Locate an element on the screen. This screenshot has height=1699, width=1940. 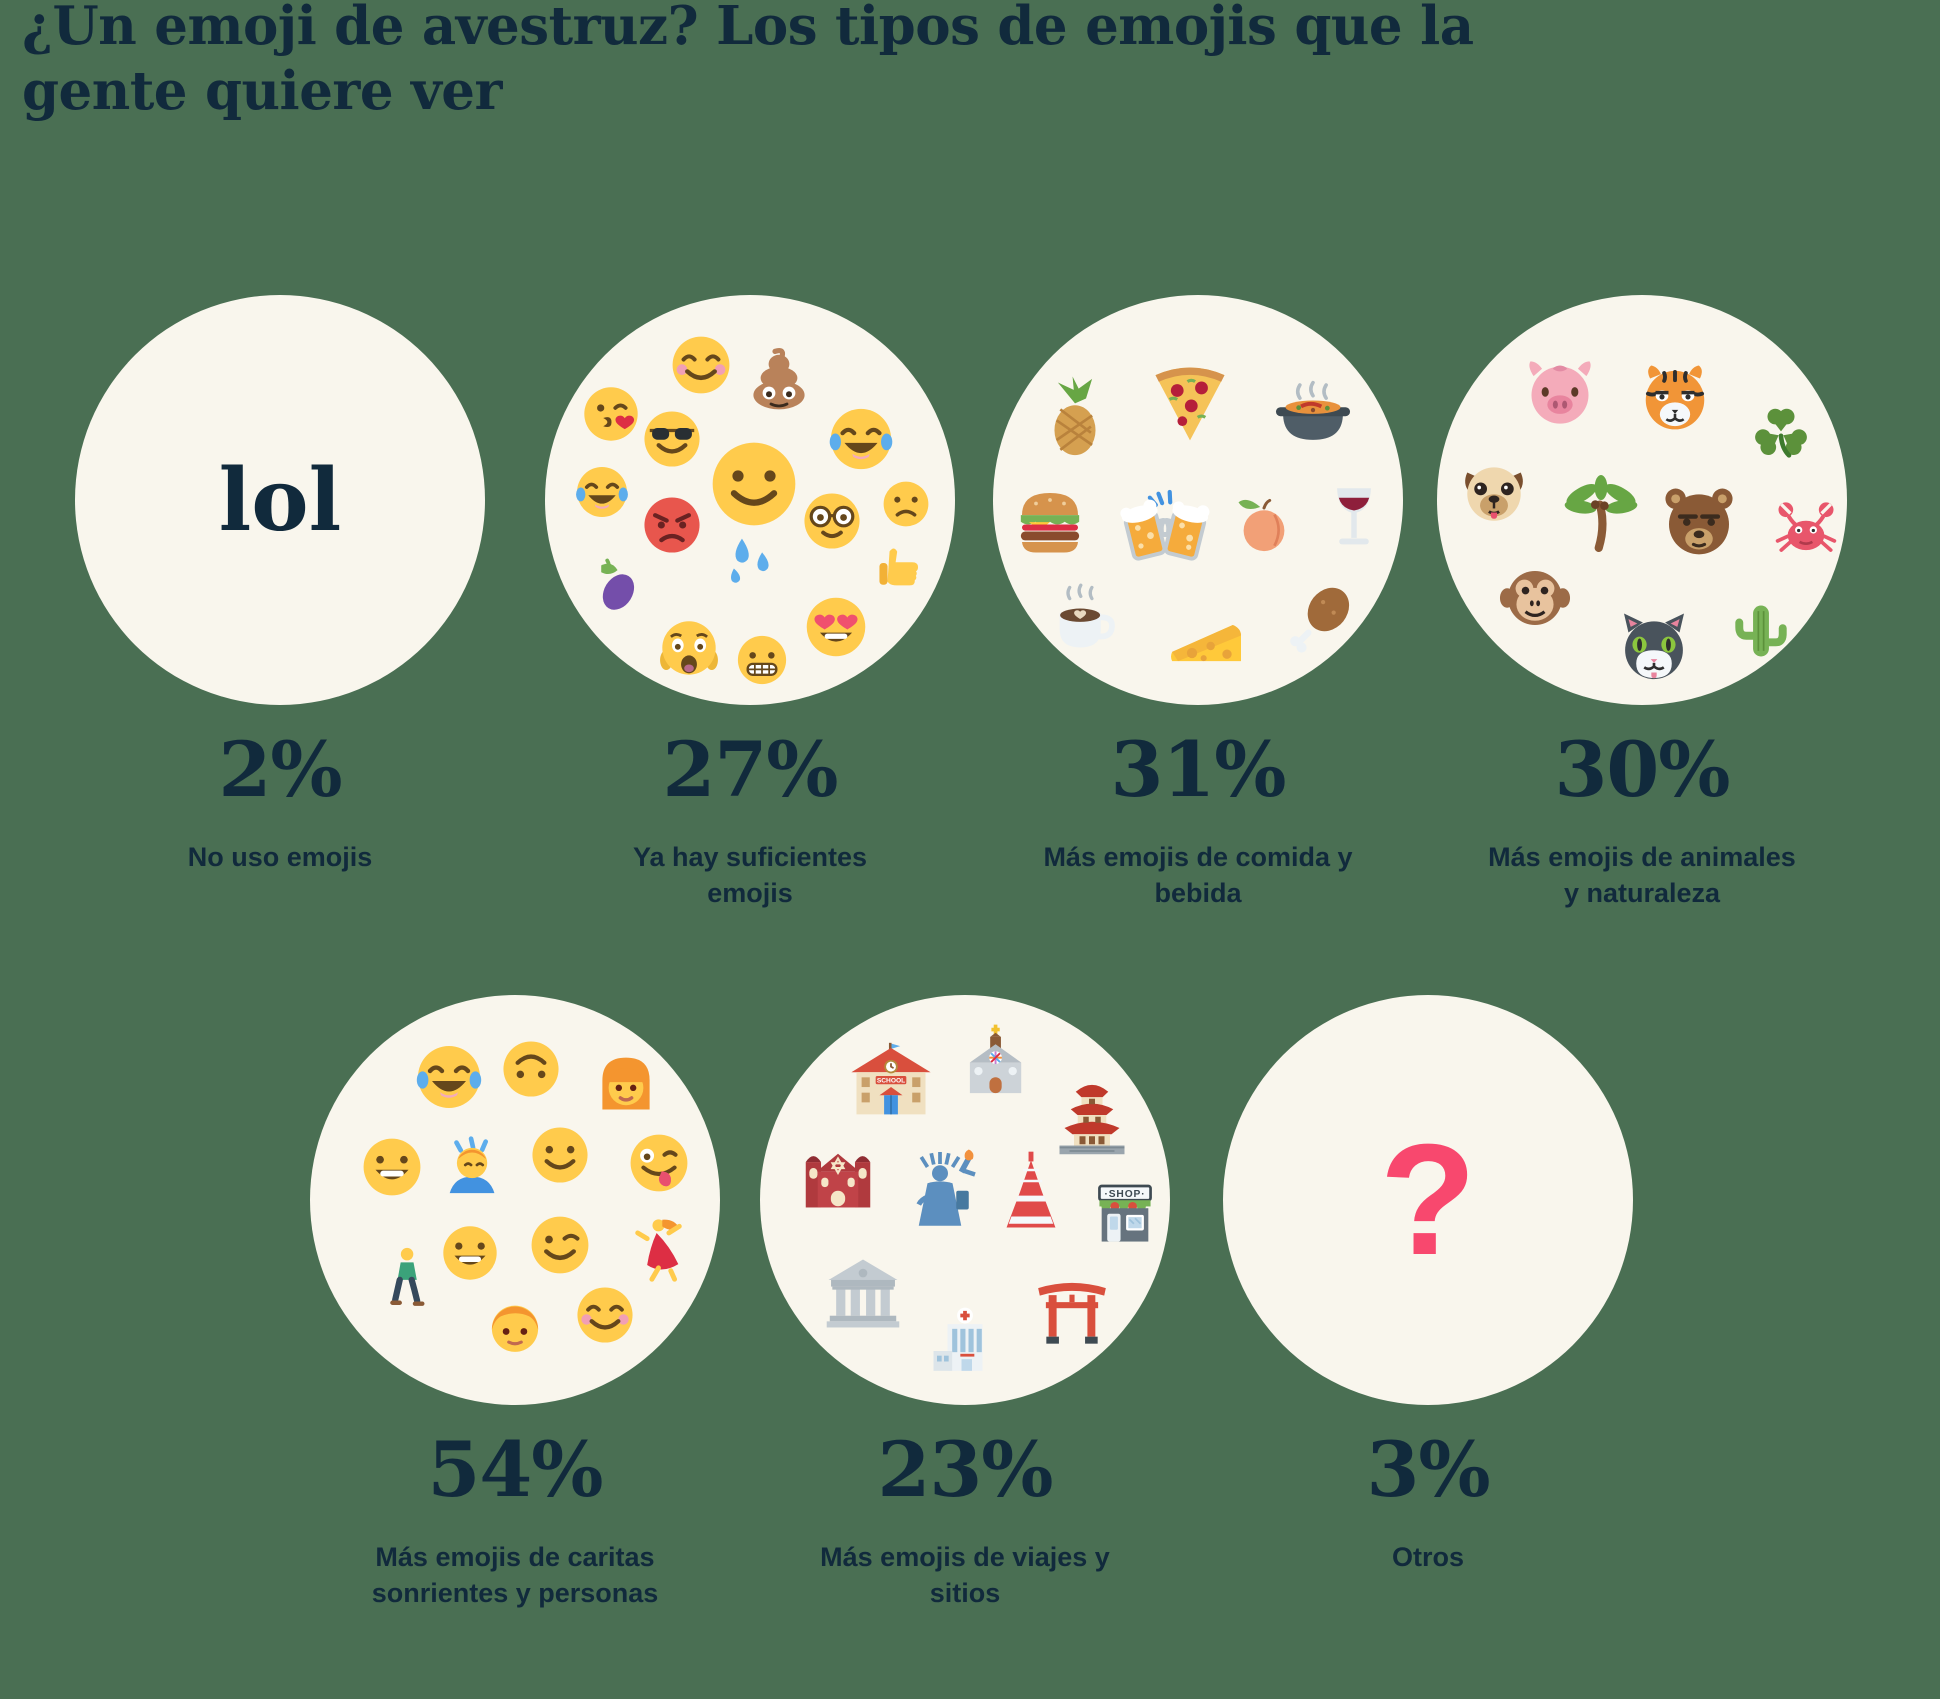
sweat-drops-icon is located at coordinates (750, 562).